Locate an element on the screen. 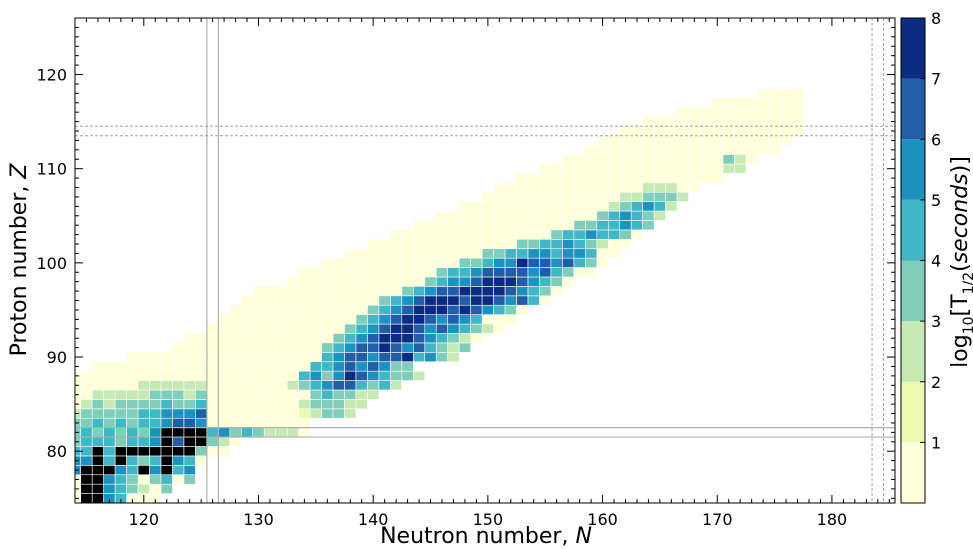 The height and width of the screenshot is (549, 973). x-axis-label: Neutron number, N is located at coordinates (486, 536).